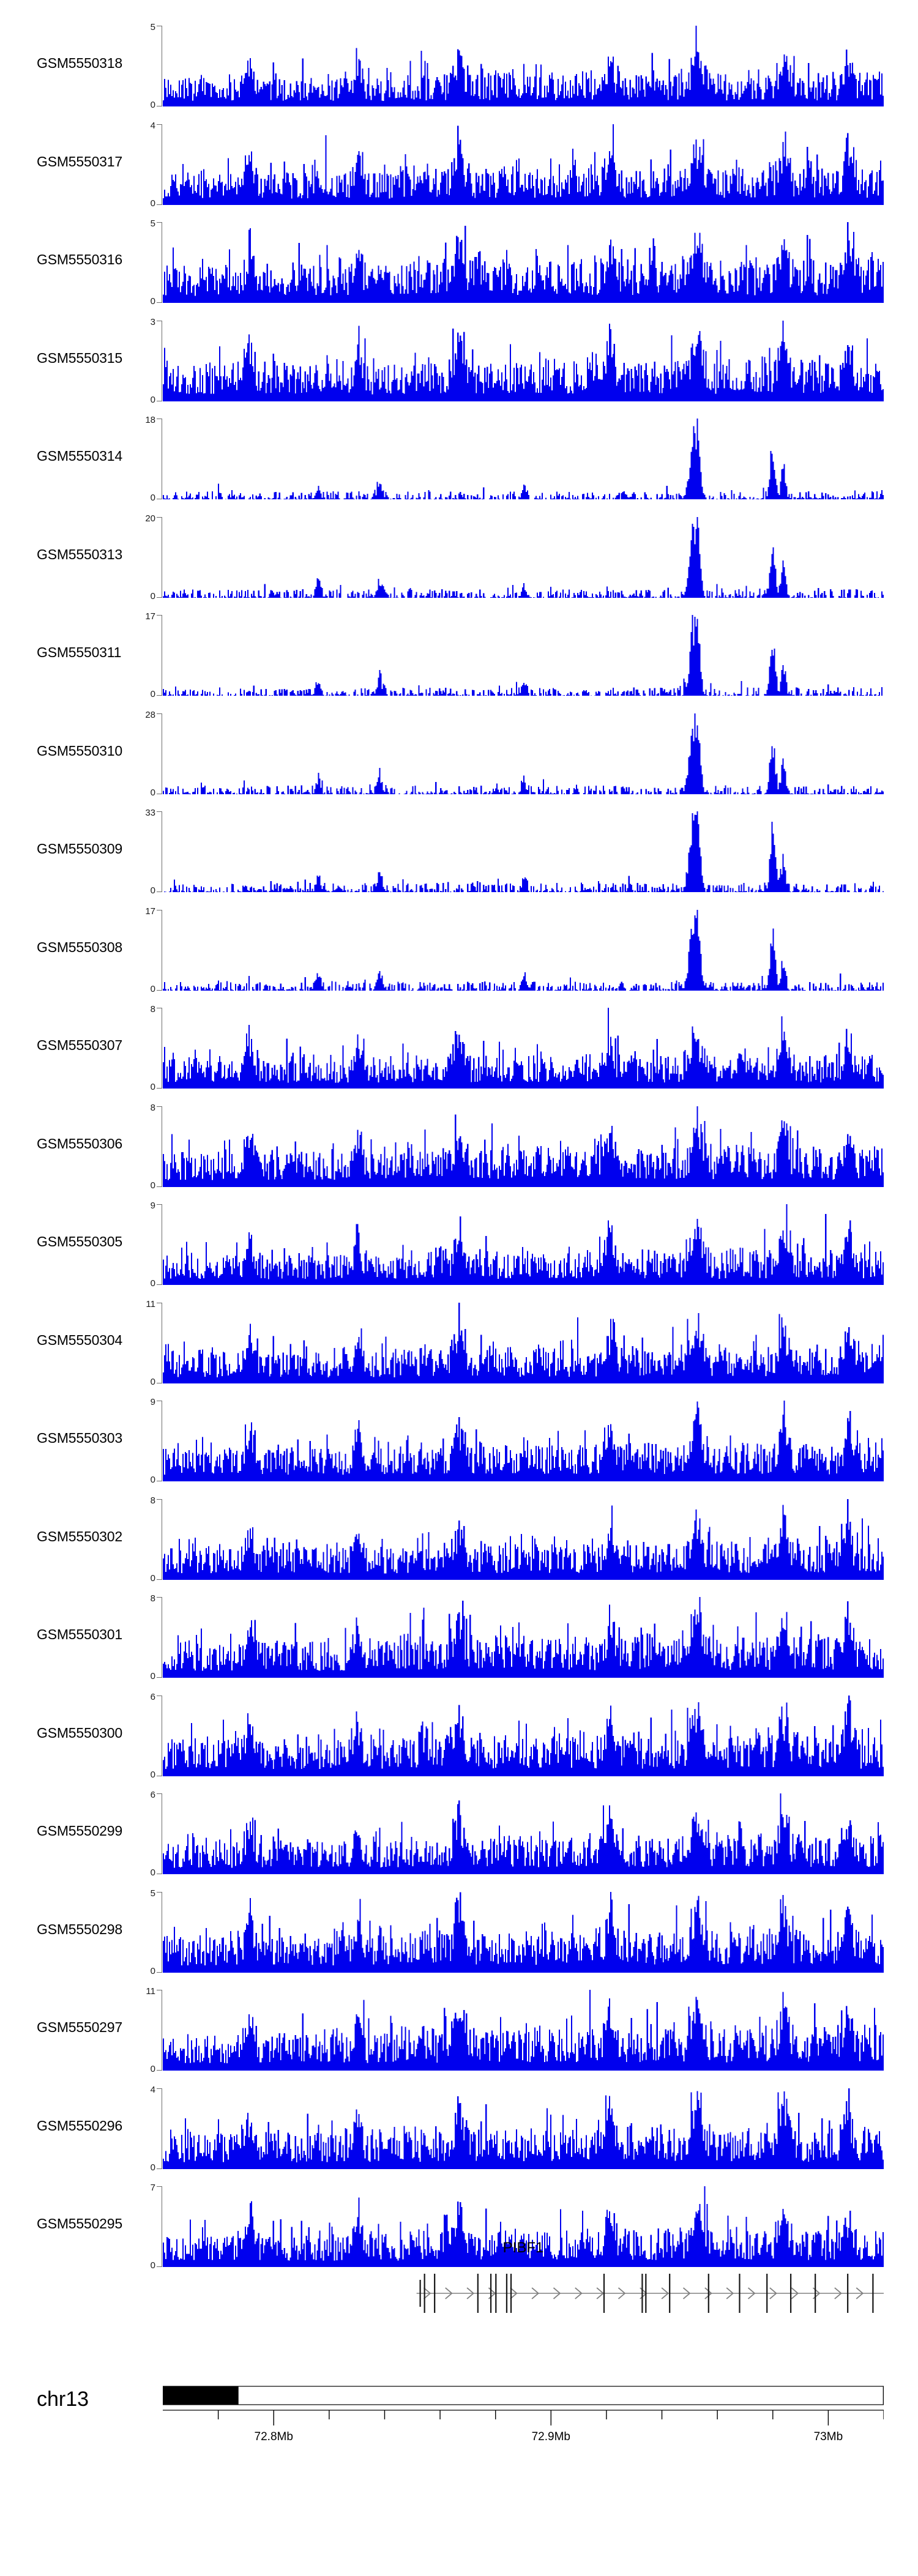 The width and height of the screenshot is (918, 2576). I want to click on coverage-track-gsm5550318: GSM5550318 5 0, so click(459, 66).